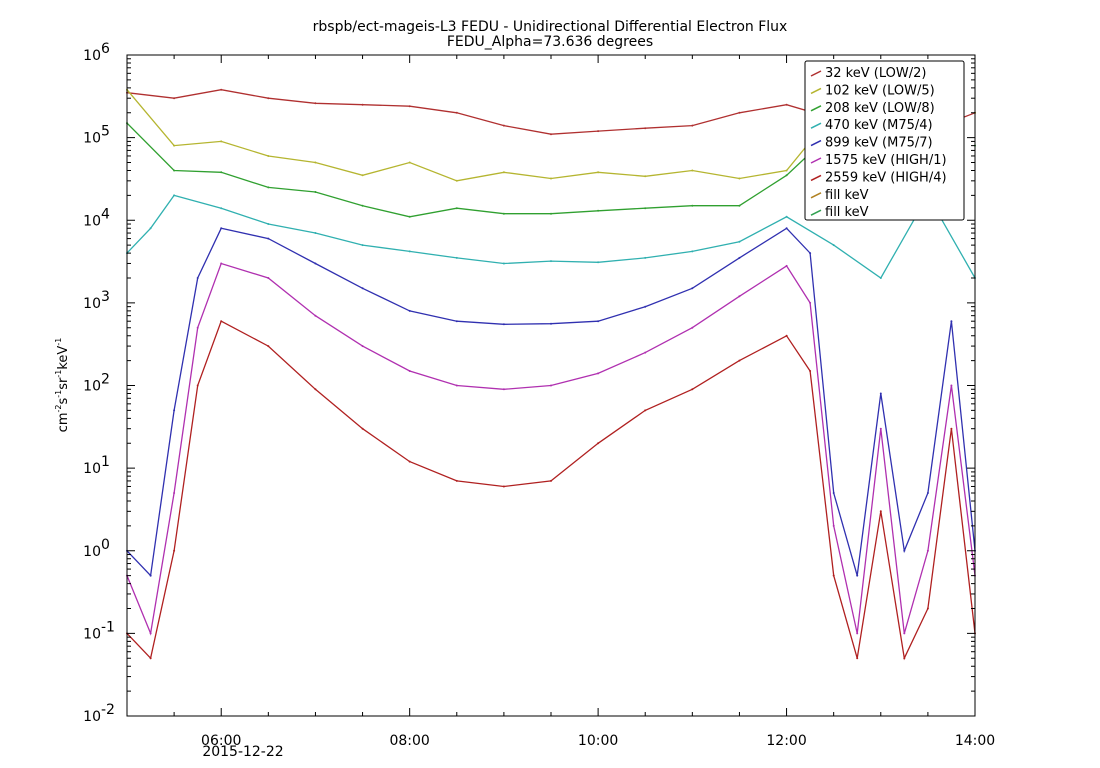 This screenshot has height=768, width=1100. Describe the element at coordinates (63, 401) in the screenshot. I see `y-axis-label-s: s` at that location.